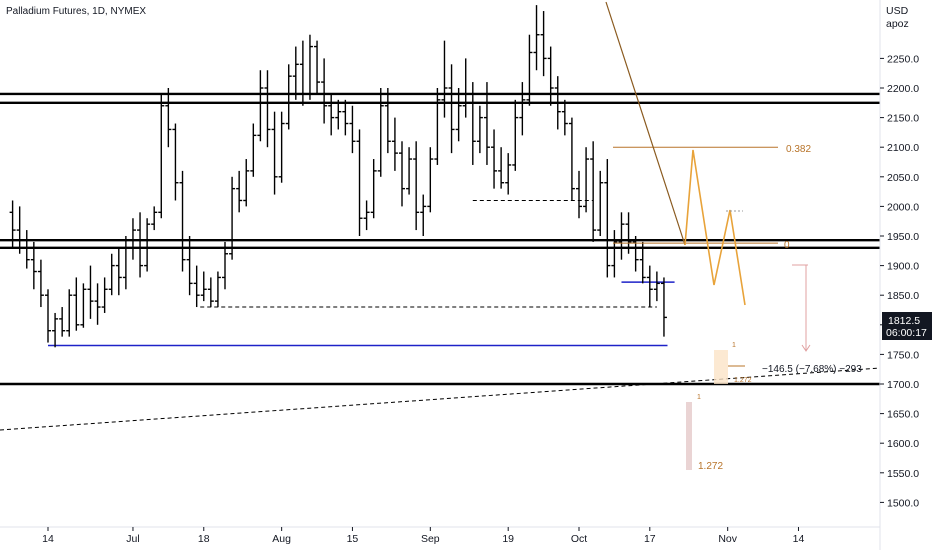 This screenshot has width=932, height=550. I want to click on x-tick-label: 19, so click(508, 539).